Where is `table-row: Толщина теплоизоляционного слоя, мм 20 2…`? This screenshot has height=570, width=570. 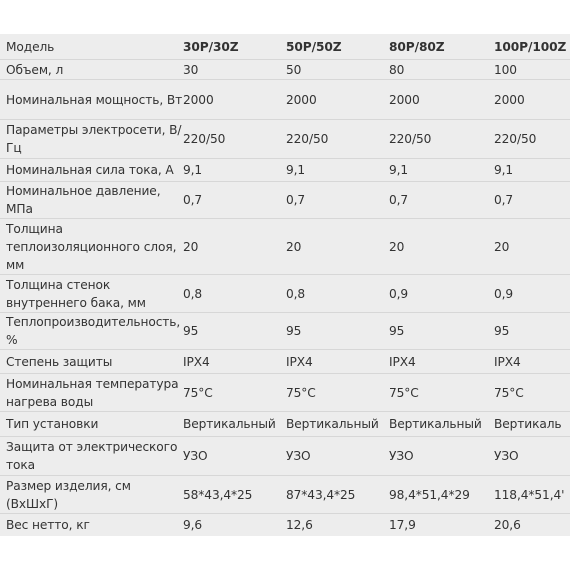
table-row: Толщина теплоизоляционного слоя, мм 20 2… is located at coordinates (285, 247).